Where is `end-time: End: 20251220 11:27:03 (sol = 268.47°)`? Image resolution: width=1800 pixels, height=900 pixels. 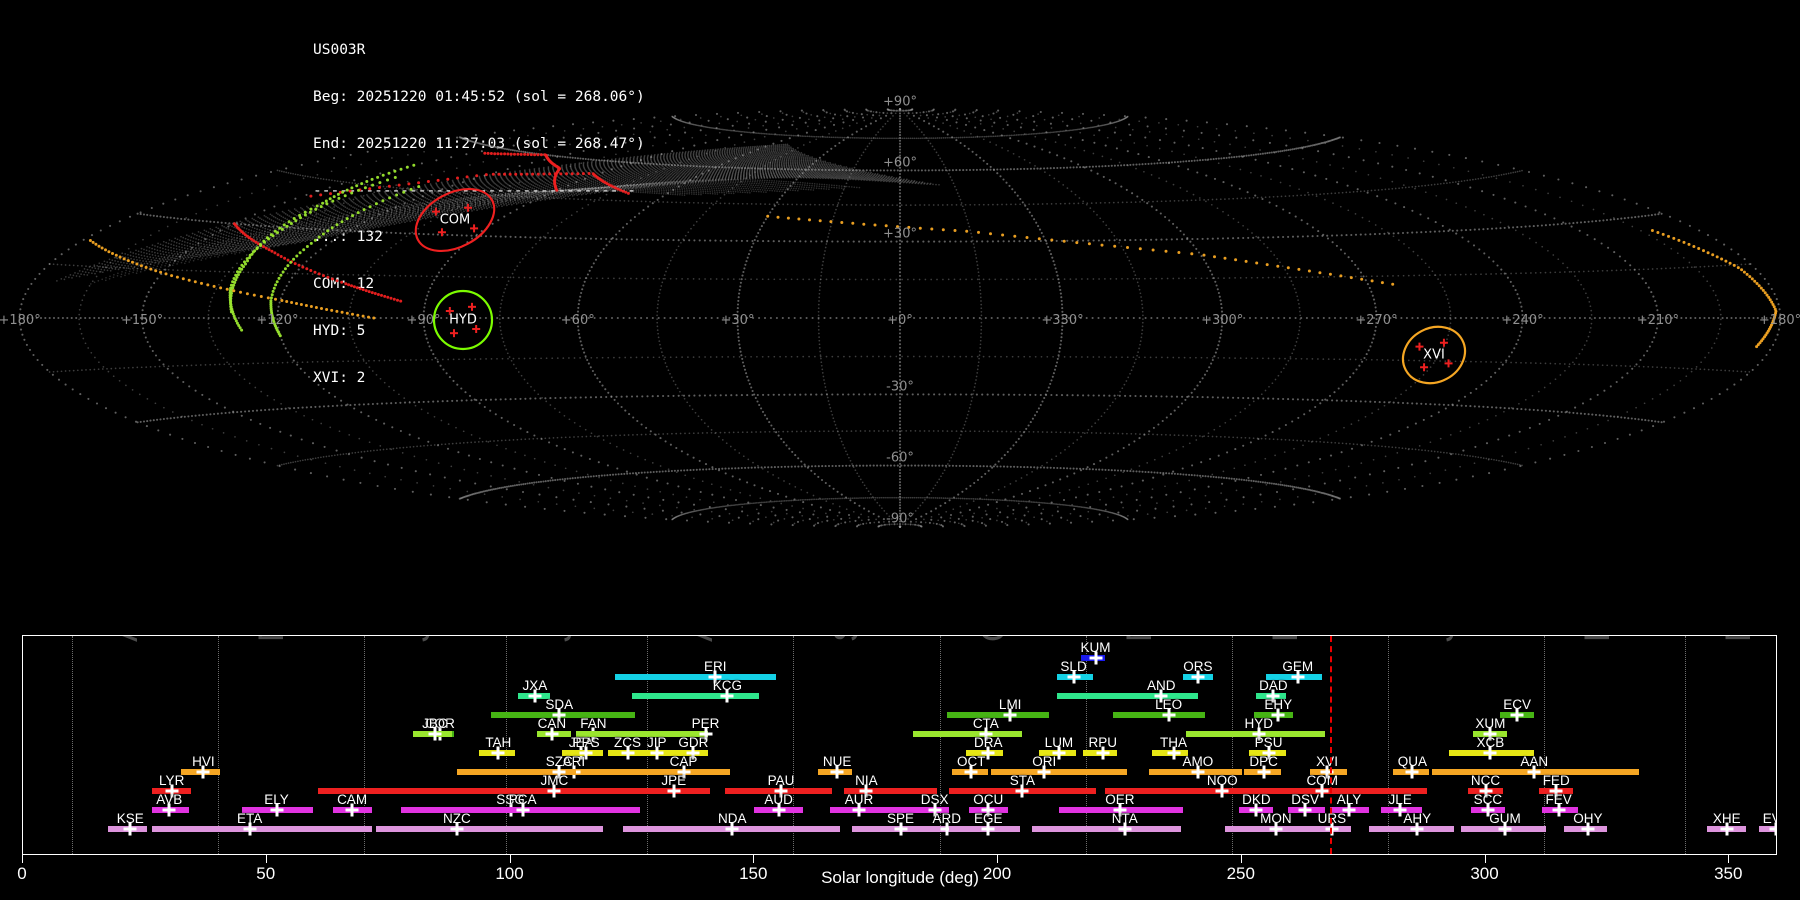
end-time: End: 20251220 11:27:03 (sol = 268.47°) is located at coordinates (479, 143).